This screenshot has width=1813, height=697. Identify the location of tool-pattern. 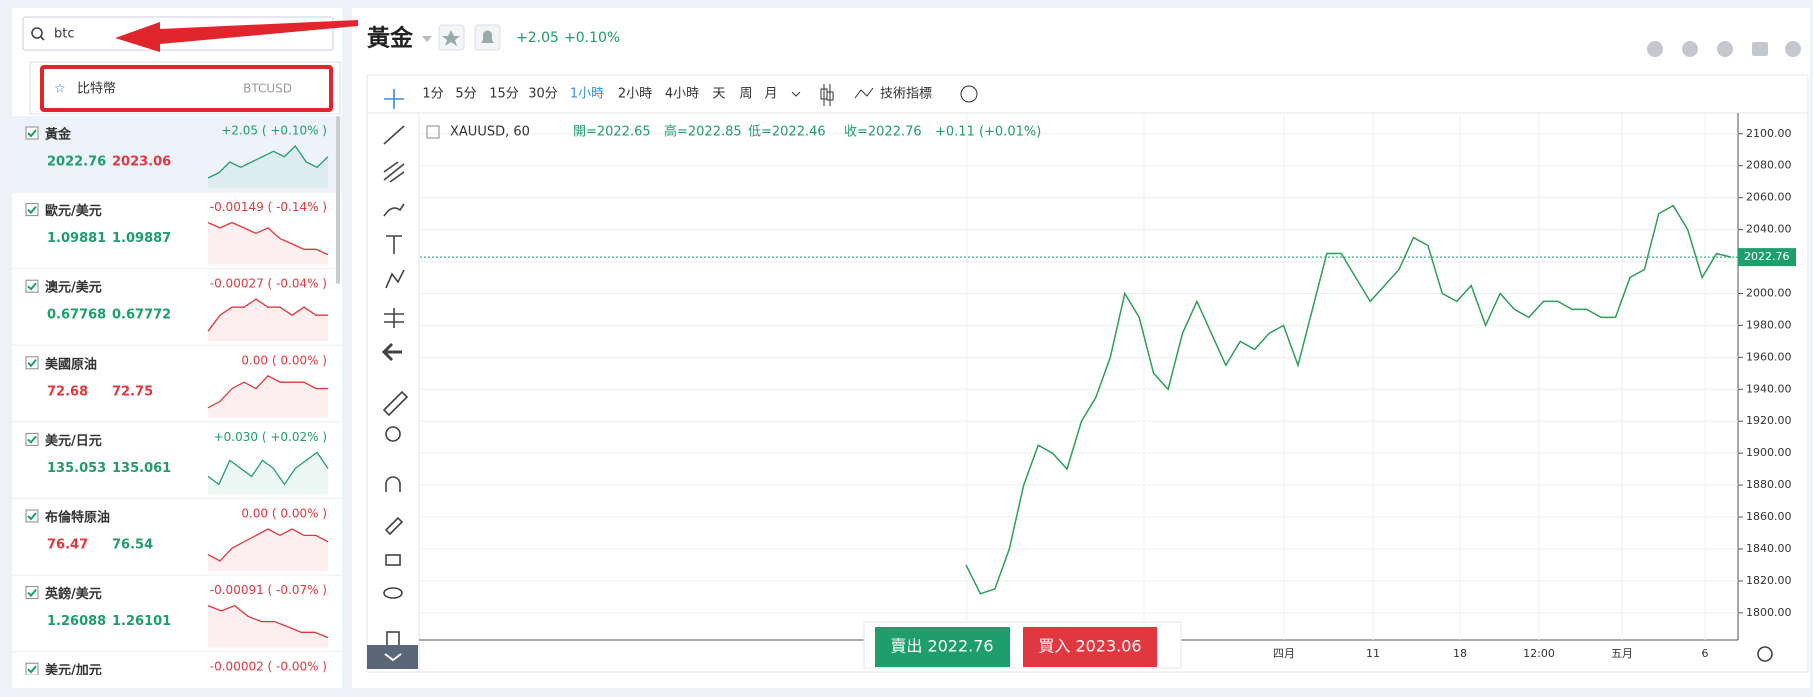
(395, 279).